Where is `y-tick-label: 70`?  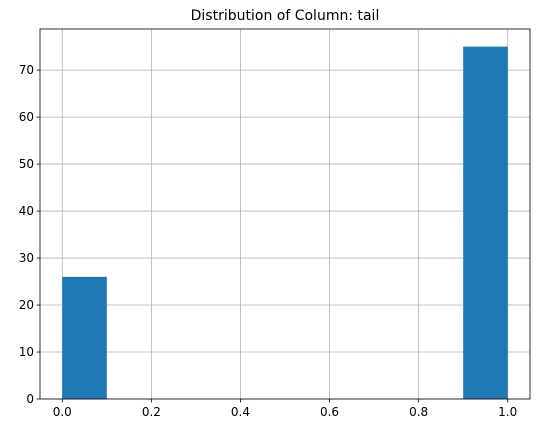 y-tick-label: 70 is located at coordinates (26, 70).